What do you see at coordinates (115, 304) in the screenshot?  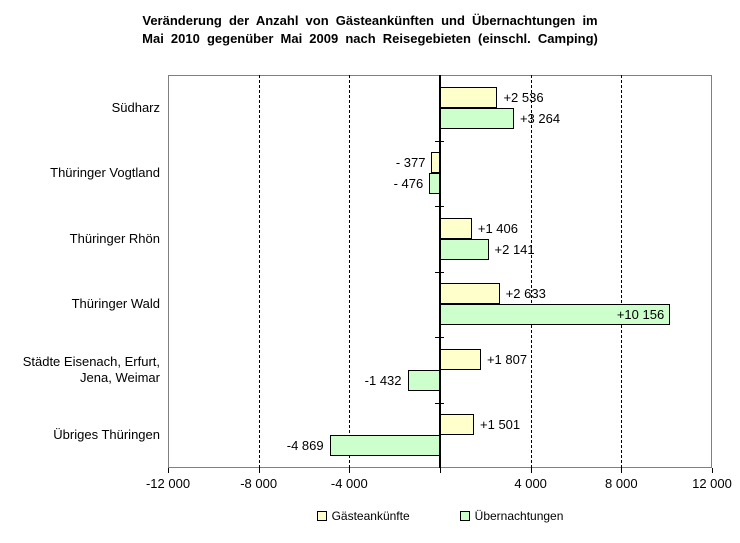 I see `category-label: Thüringer Wald` at bounding box center [115, 304].